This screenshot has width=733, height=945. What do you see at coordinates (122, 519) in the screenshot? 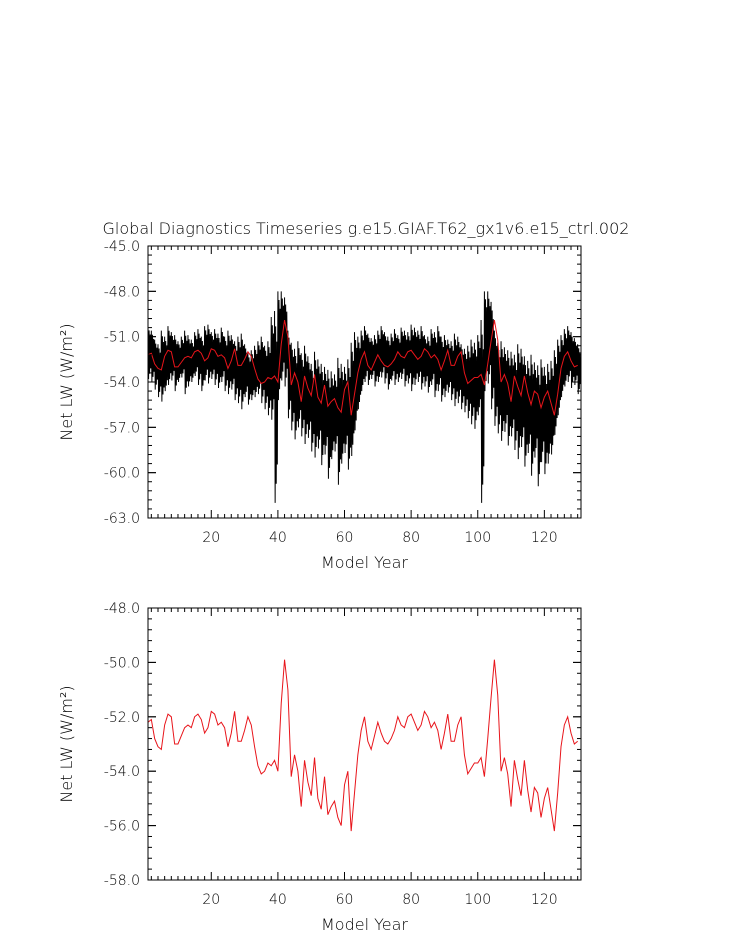
I see `y-tick-label: -63.0` at bounding box center [122, 519].